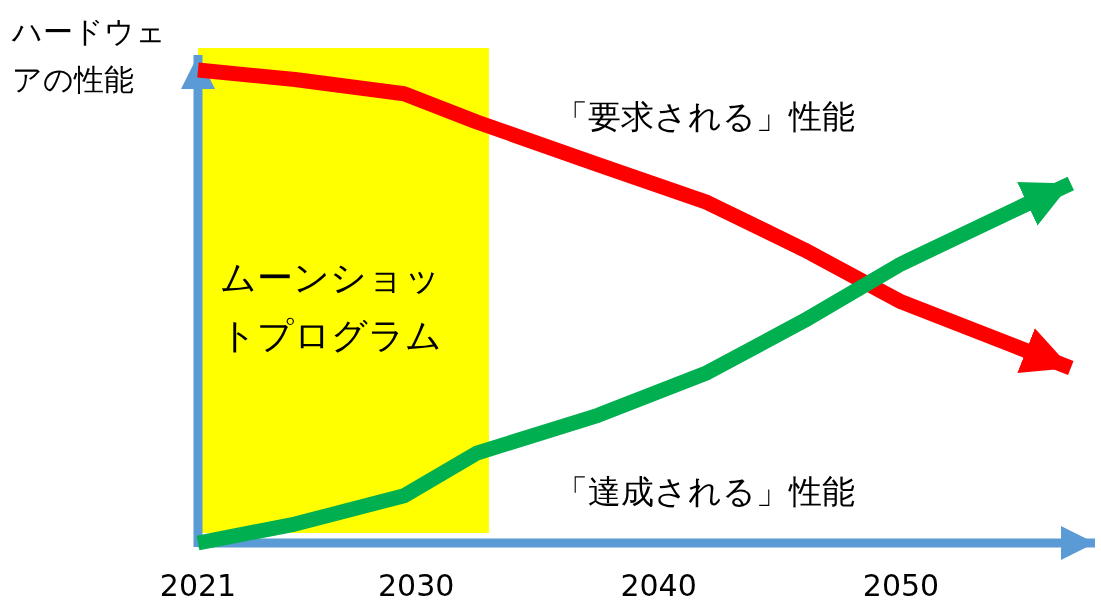 Image resolution: width=1101 pixels, height=603 pixels. I want to click on ylabel: ハードウェアの性能, so click(89, 55).